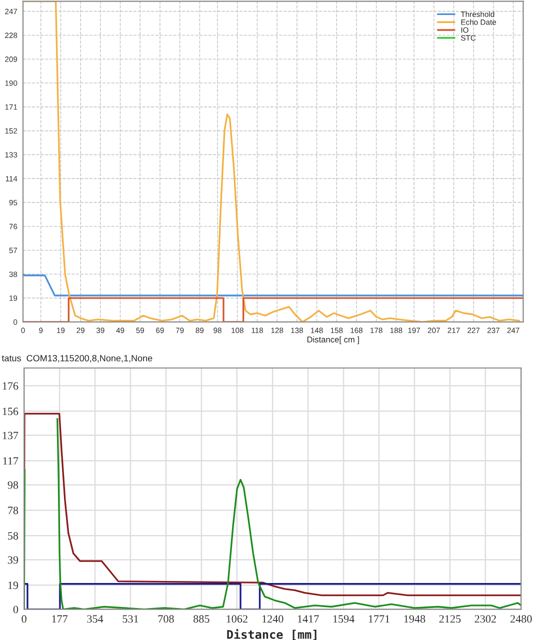  What do you see at coordinates (10, 436) in the screenshot?
I see `y-tick-label: 137` at bounding box center [10, 436].